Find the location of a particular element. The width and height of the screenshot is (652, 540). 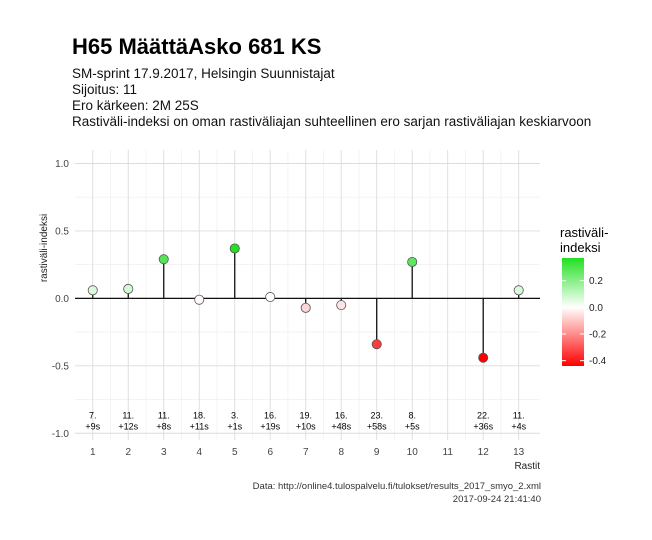

time-diff-label: +11s is located at coordinates (200, 426).